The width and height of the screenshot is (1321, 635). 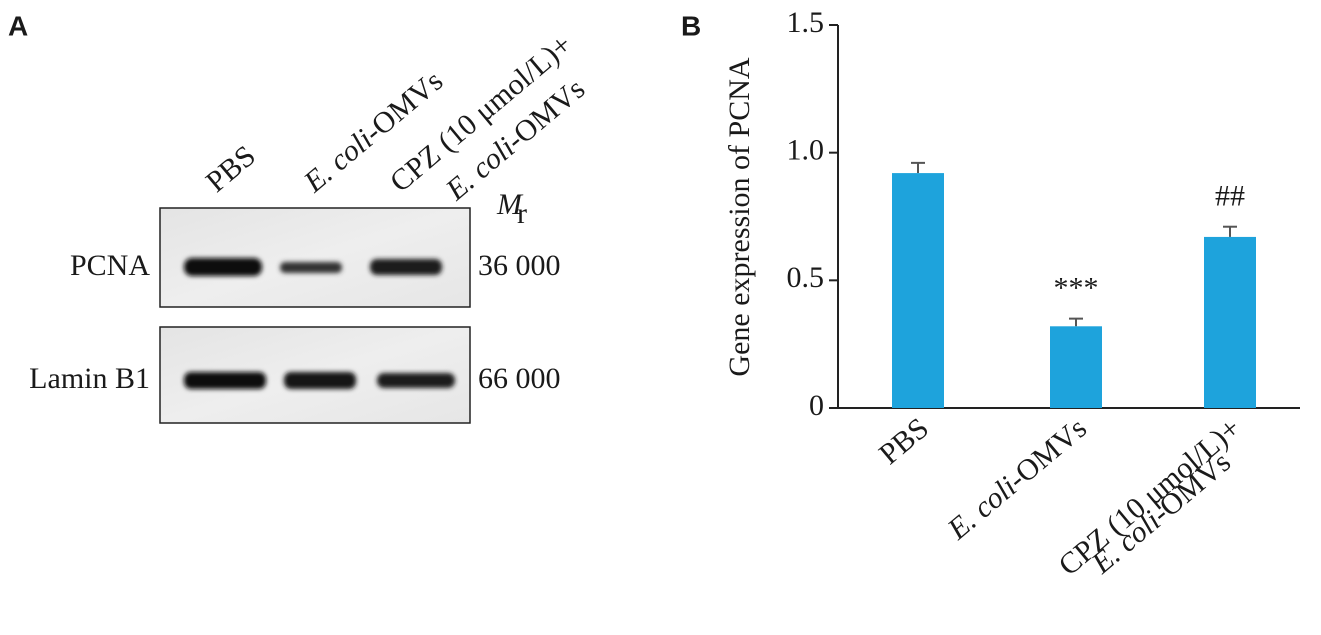 What do you see at coordinates (510, 204) in the screenshot?
I see `mr-label: M` at bounding box center [510, 204].